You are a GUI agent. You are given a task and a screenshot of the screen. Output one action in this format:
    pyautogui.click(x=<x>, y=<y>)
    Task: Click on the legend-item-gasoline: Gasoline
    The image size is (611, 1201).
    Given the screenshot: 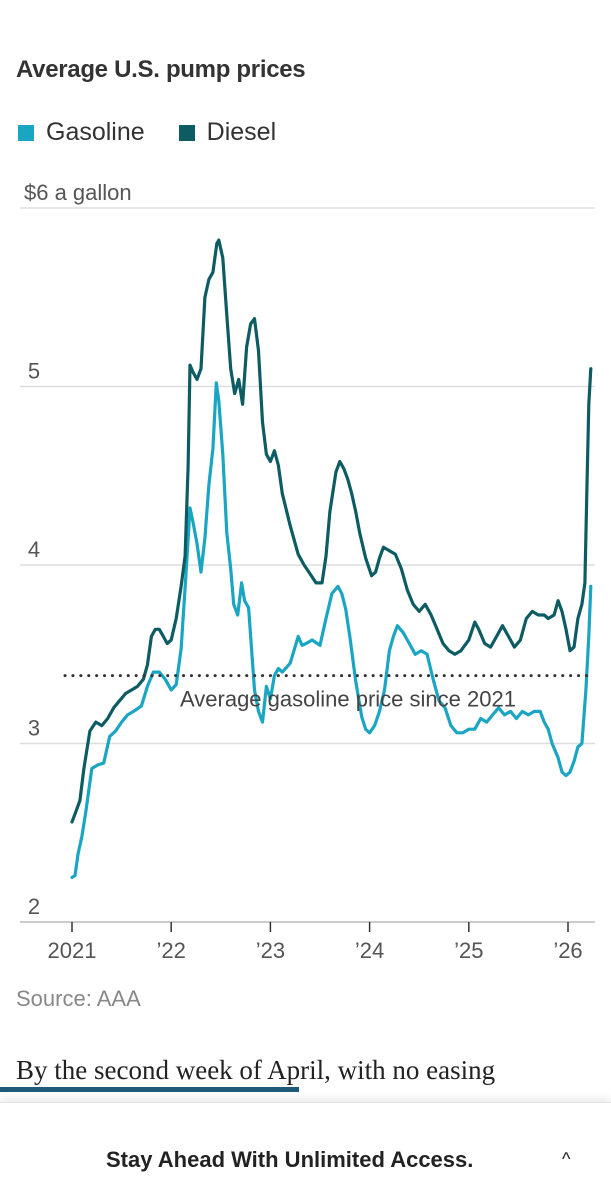 What is the action you would take?
    pyautogui.click(x=81, y=132)
    